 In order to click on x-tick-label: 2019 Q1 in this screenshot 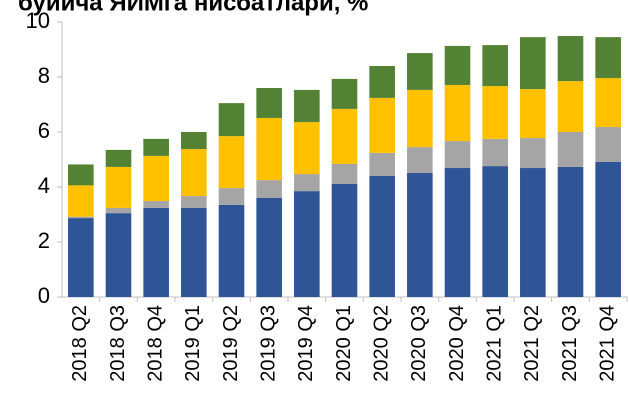, I will do `click(193, 343)`.